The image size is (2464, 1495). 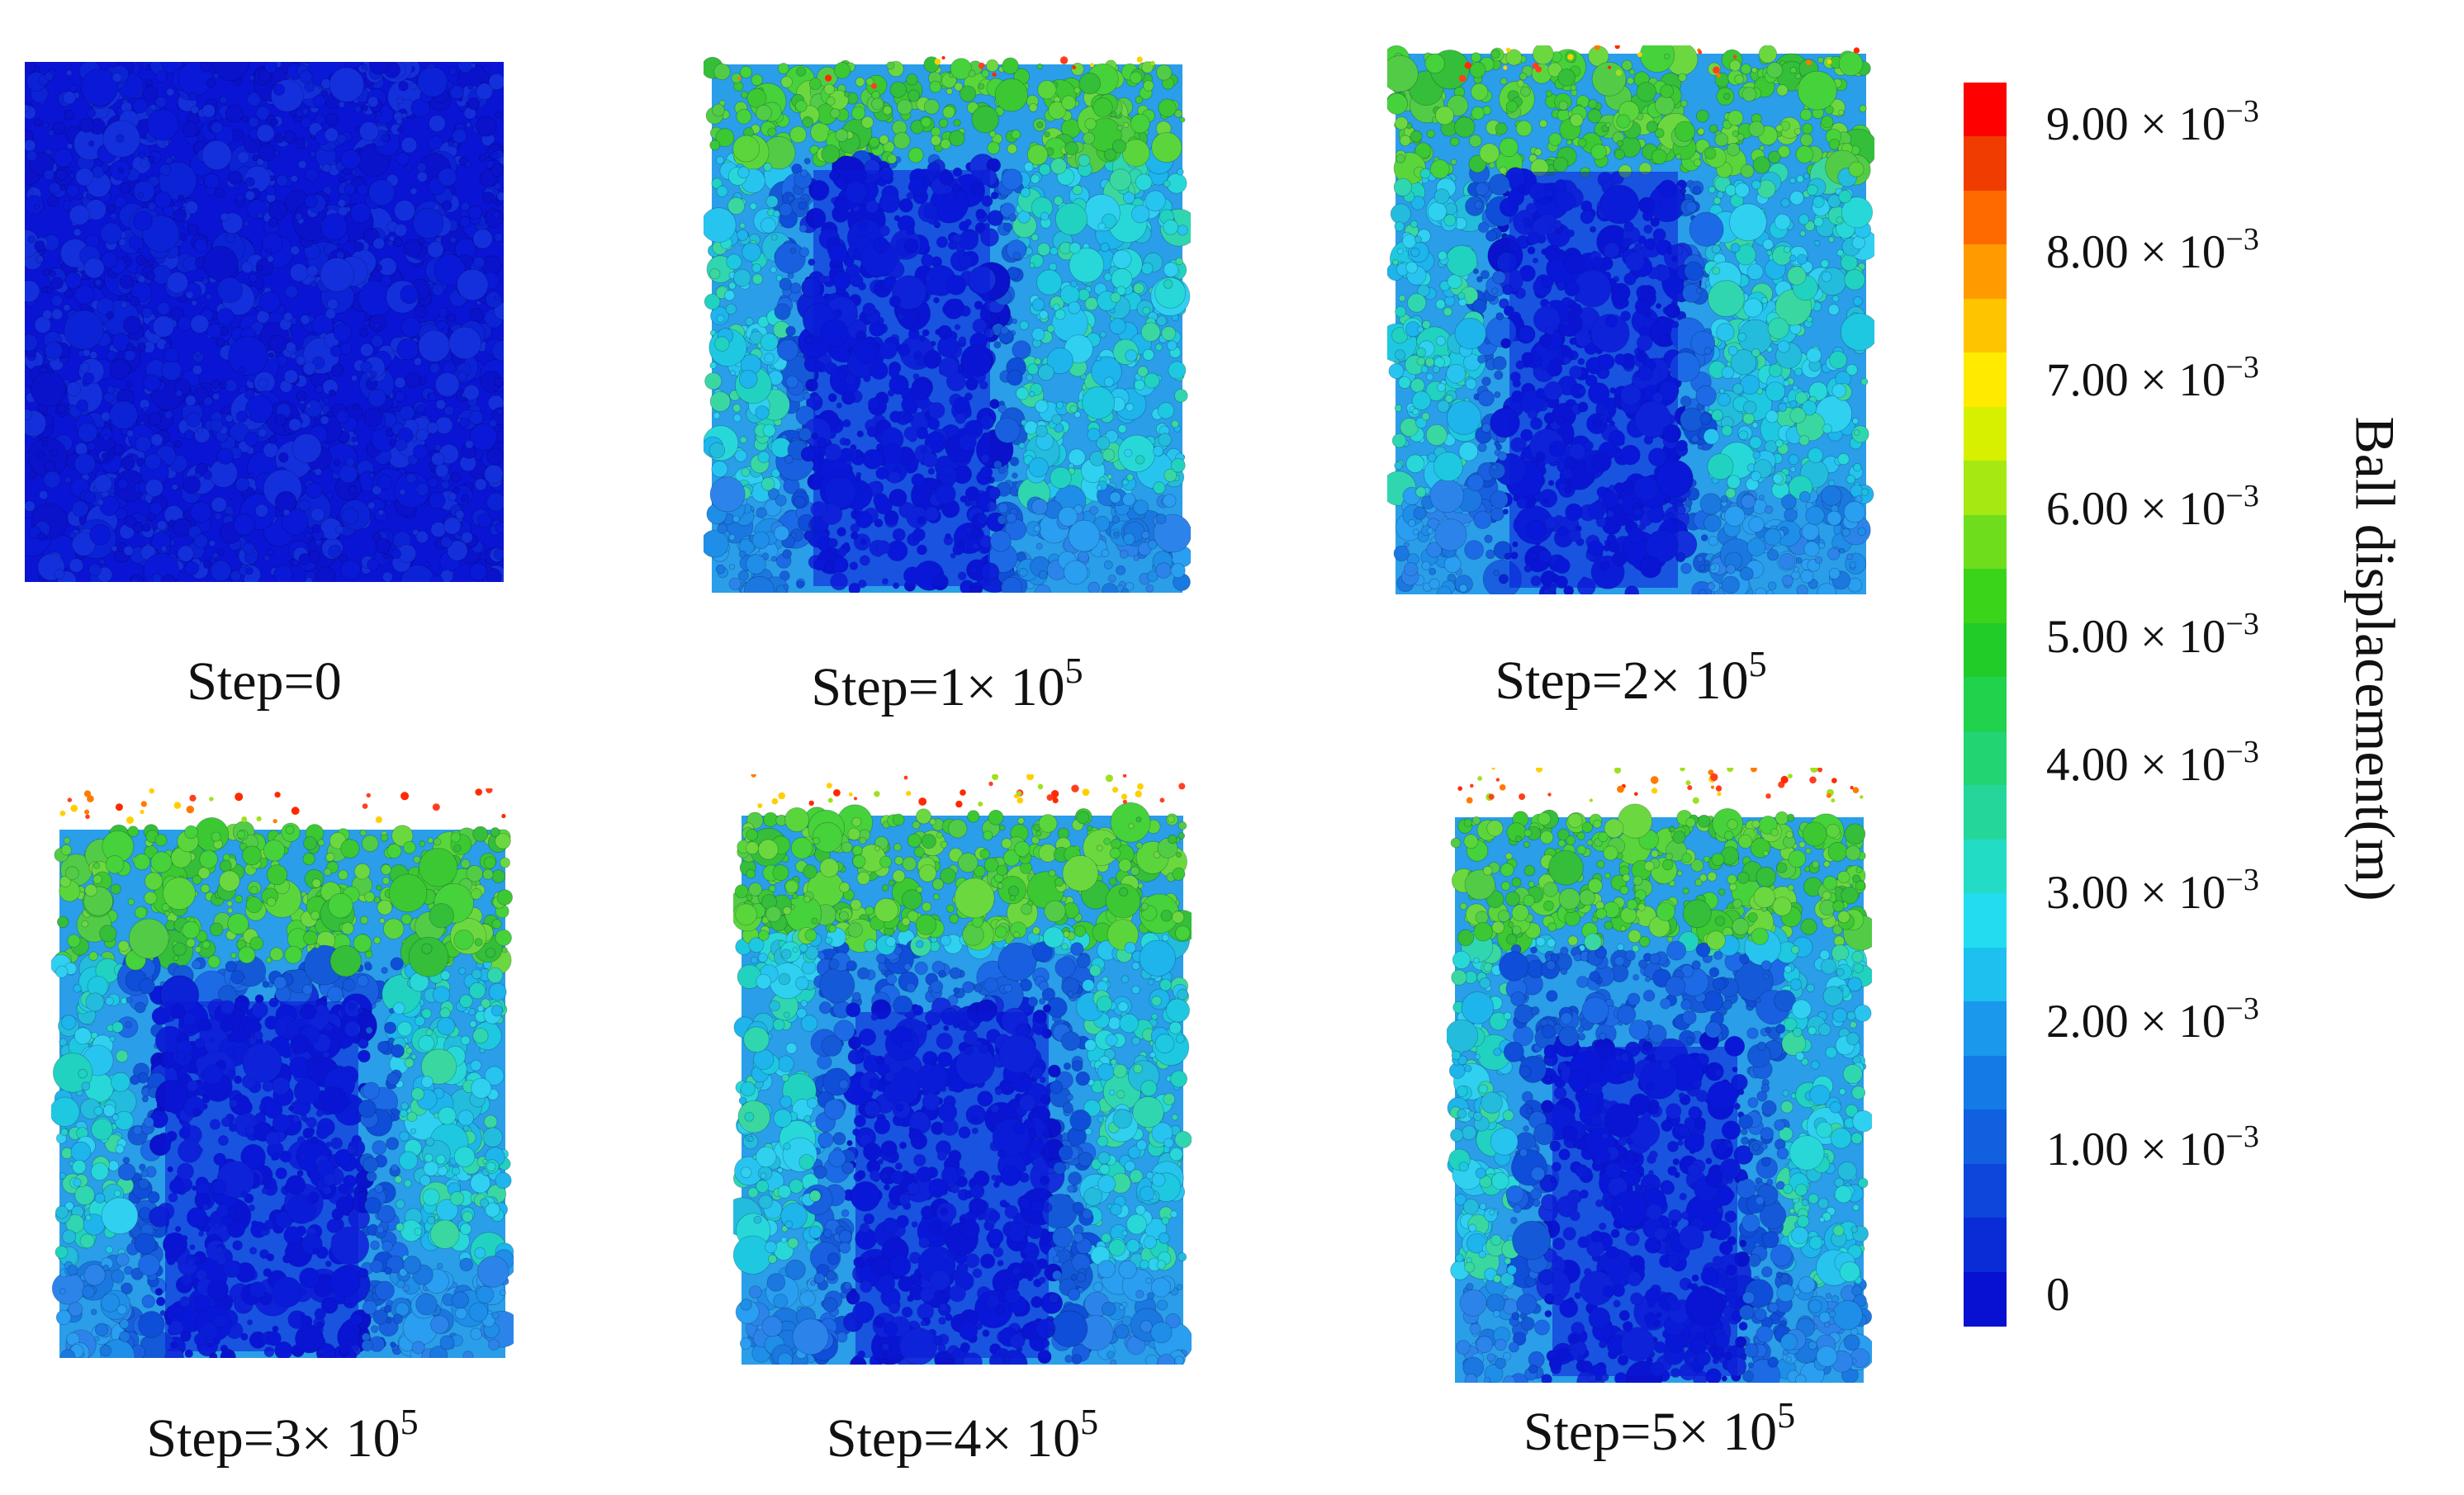 What do you see at coordinates (1622, 681) in the screenshot?
I see `caption-text: Step=2× 10` at bounding box center [1622, 681].